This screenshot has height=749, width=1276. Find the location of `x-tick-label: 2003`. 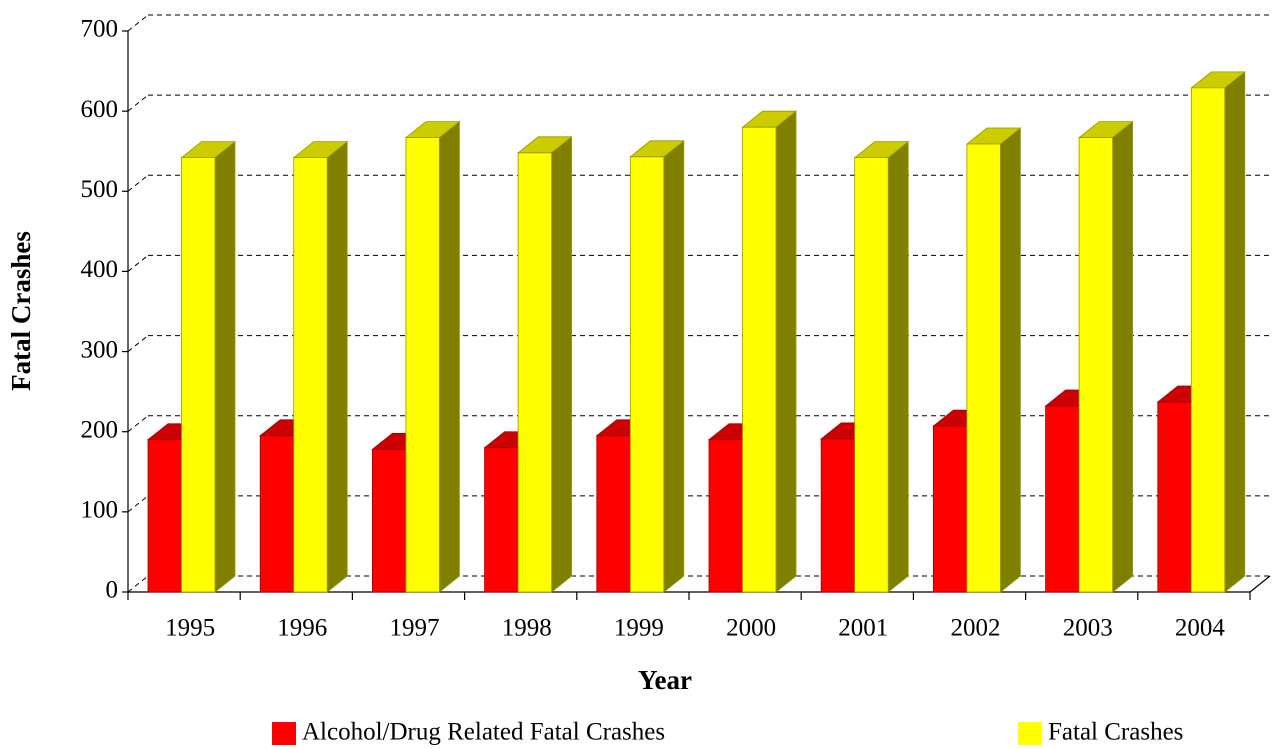

x-tick-label: 2003 is located at coordinates (1088, 628).